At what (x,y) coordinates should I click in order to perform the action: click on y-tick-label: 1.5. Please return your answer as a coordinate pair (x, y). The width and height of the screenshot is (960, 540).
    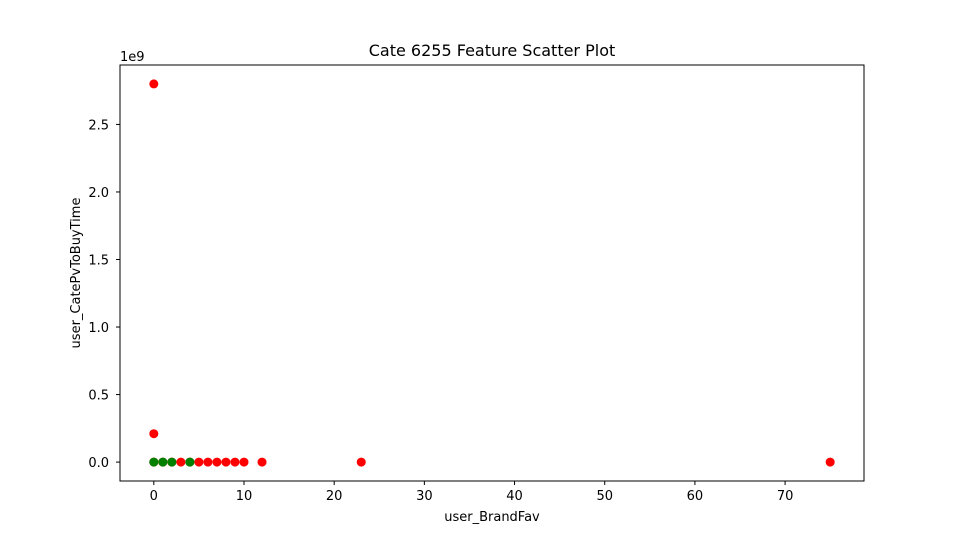
    Looking at the image, I should click on (98, 260).